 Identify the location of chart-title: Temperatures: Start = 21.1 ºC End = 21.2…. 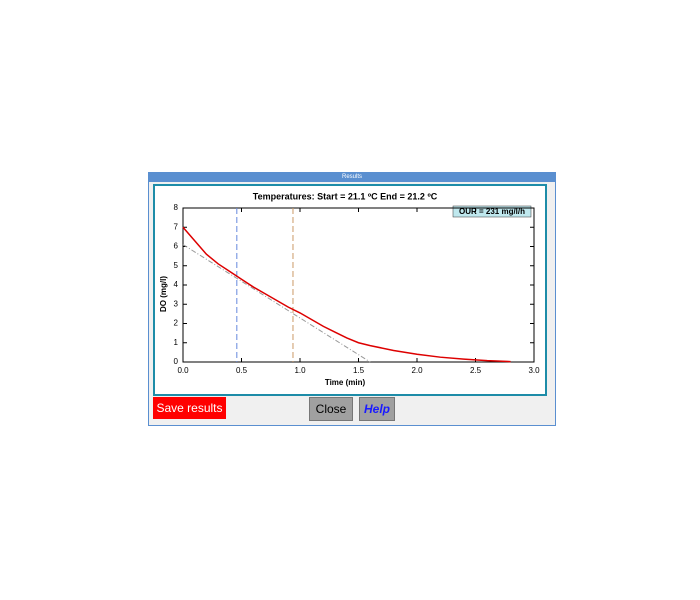
(345, 196).